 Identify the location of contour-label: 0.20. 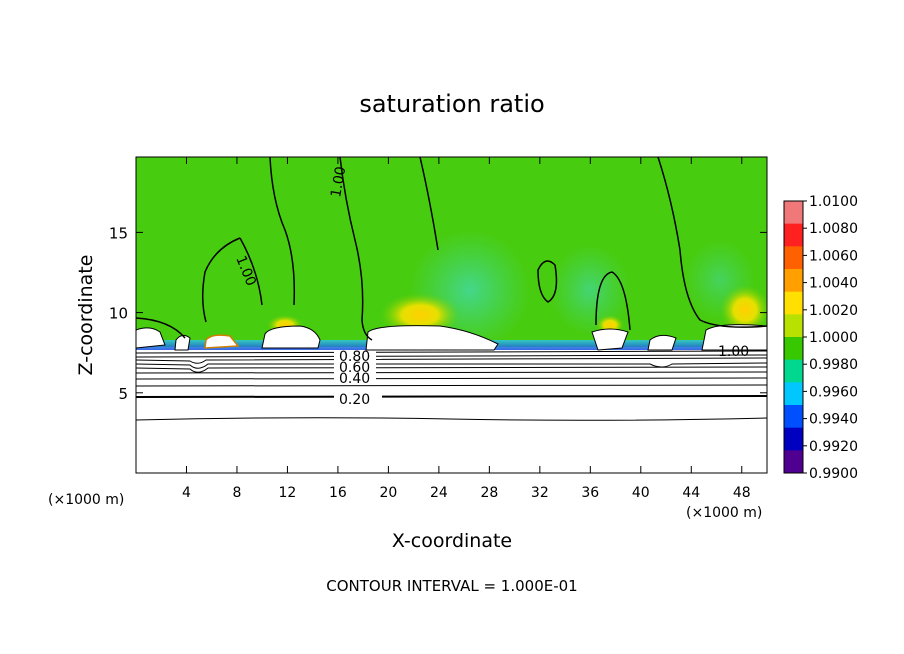
(354, 400).